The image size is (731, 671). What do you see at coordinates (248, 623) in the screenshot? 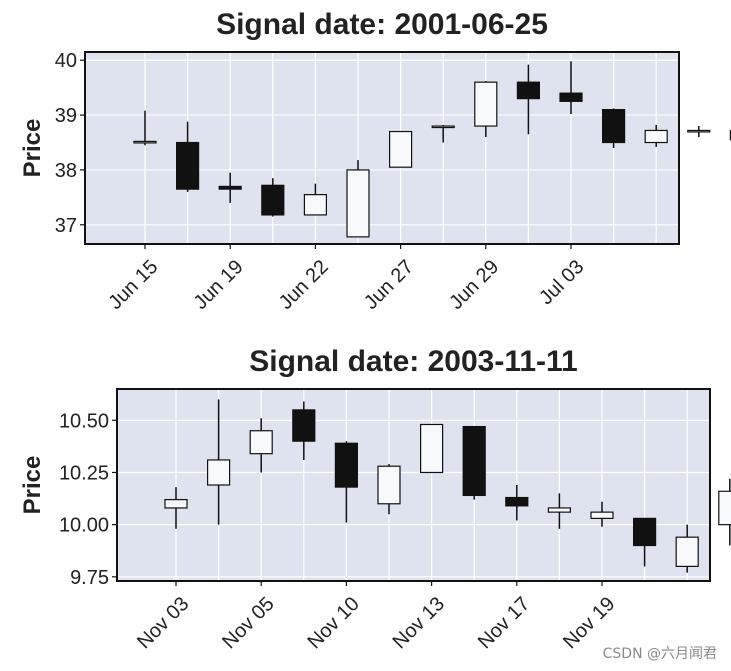
I see `x-tick-label: Nov 05` at bounding box center [248, 623].